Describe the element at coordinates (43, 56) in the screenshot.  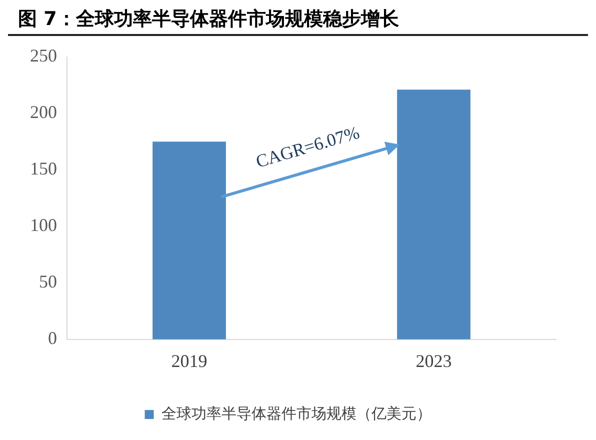
I see `y-tick-label: 250` at that location.